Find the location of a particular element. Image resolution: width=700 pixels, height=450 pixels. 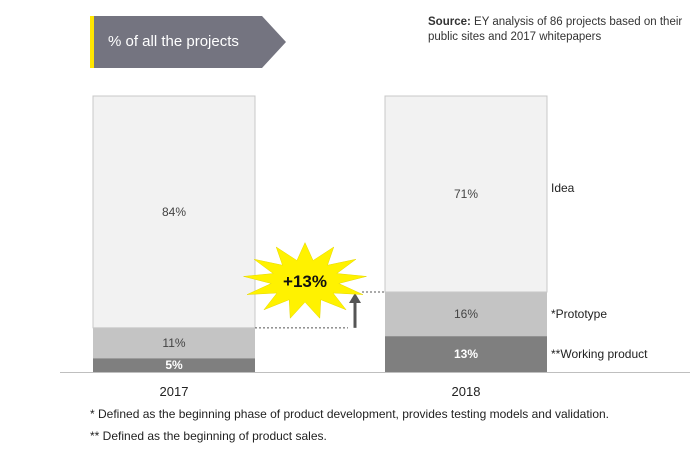

bar-segment-idea-2018 is located at coordinates (466, 194).